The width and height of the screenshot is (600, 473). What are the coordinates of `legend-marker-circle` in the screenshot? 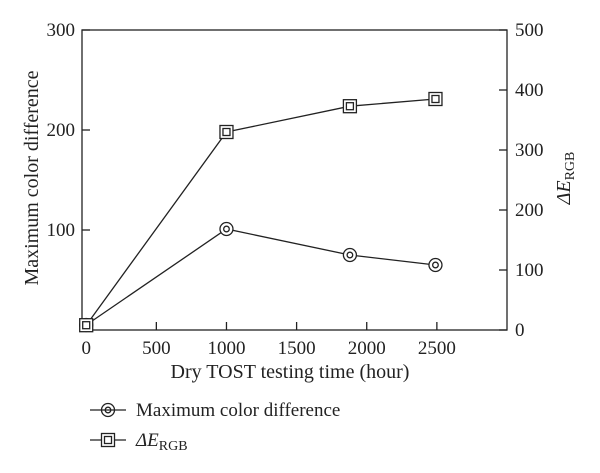 It's located at (108, 410).